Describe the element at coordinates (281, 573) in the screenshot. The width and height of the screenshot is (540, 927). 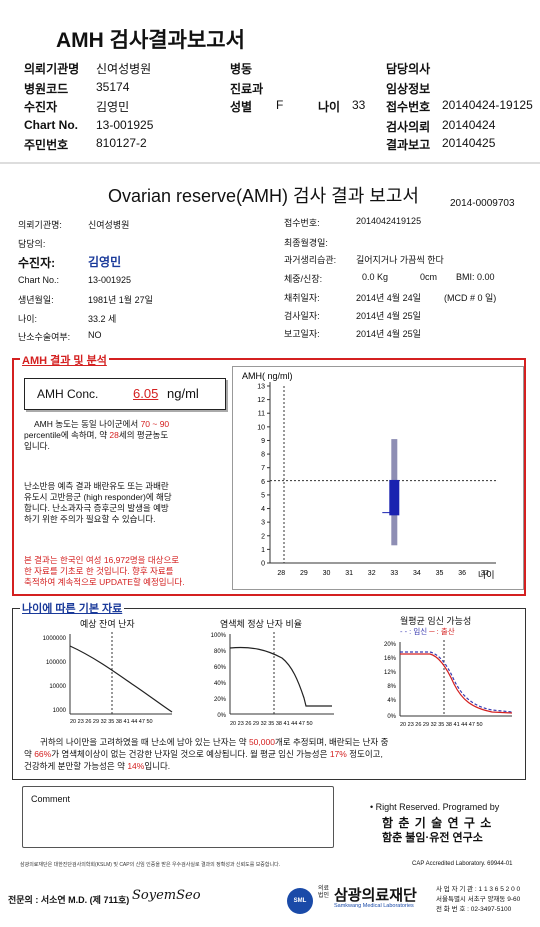
I see `amh-chart-xtick-label: 28` at that location.